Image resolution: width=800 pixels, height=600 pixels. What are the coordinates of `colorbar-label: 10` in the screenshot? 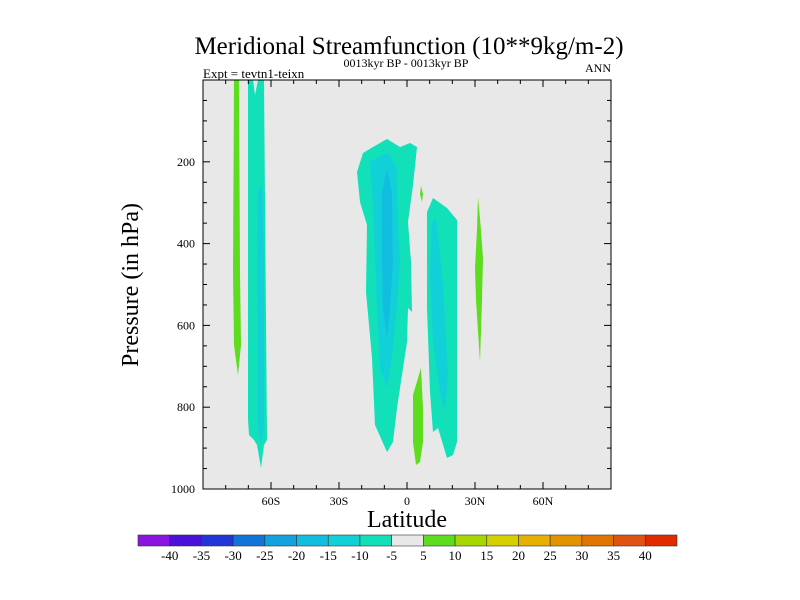 It's located at (455, 555).